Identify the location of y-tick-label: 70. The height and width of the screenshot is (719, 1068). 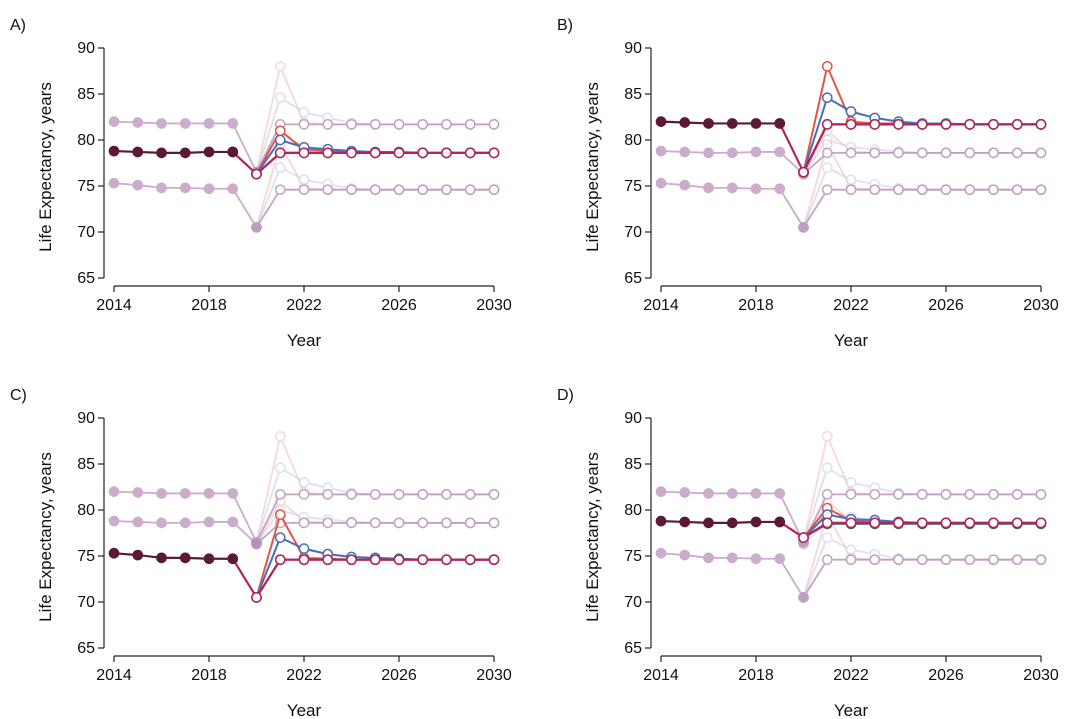
(633, 232).